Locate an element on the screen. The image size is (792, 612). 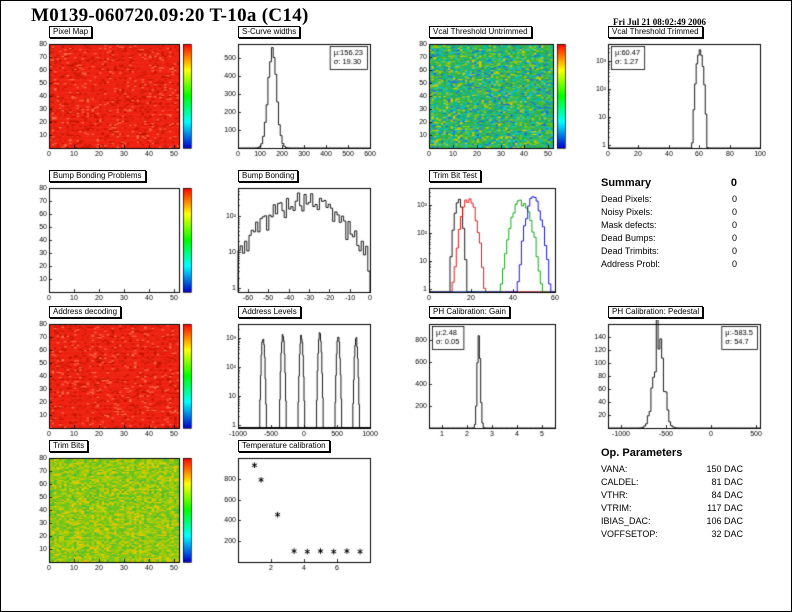
panel-temperature-calibration: Temperature calibration is located at coordinates (297, 505).